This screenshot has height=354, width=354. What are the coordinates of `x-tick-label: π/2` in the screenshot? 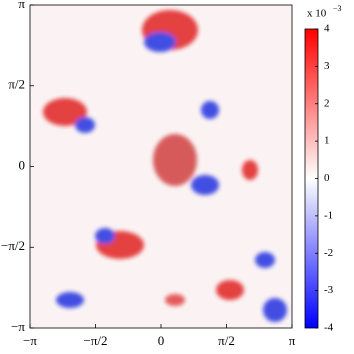 It's located at (226, 340).